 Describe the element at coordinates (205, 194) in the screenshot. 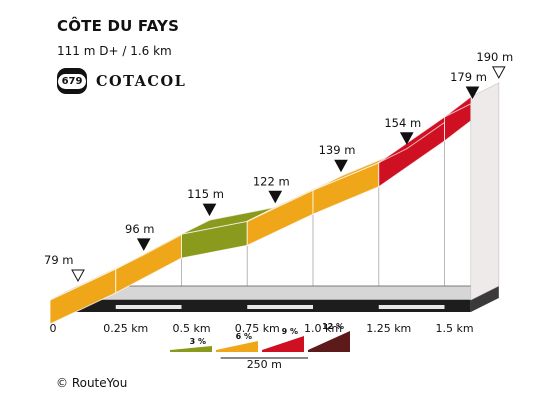

I see `altitude-label: 115 m` at that location.